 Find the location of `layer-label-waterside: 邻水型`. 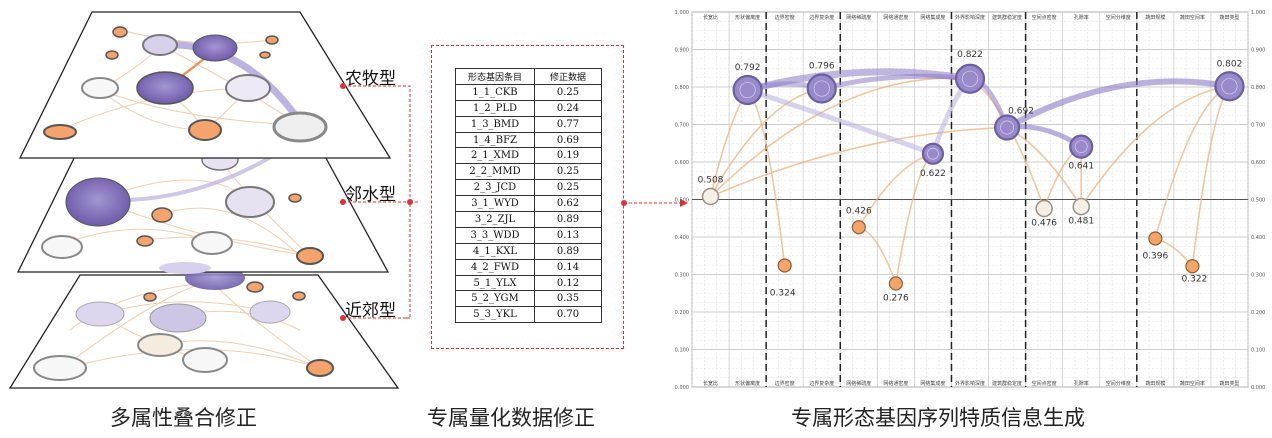

layer-label-waterside: 邻水型 is located at coordinates (370, 192).